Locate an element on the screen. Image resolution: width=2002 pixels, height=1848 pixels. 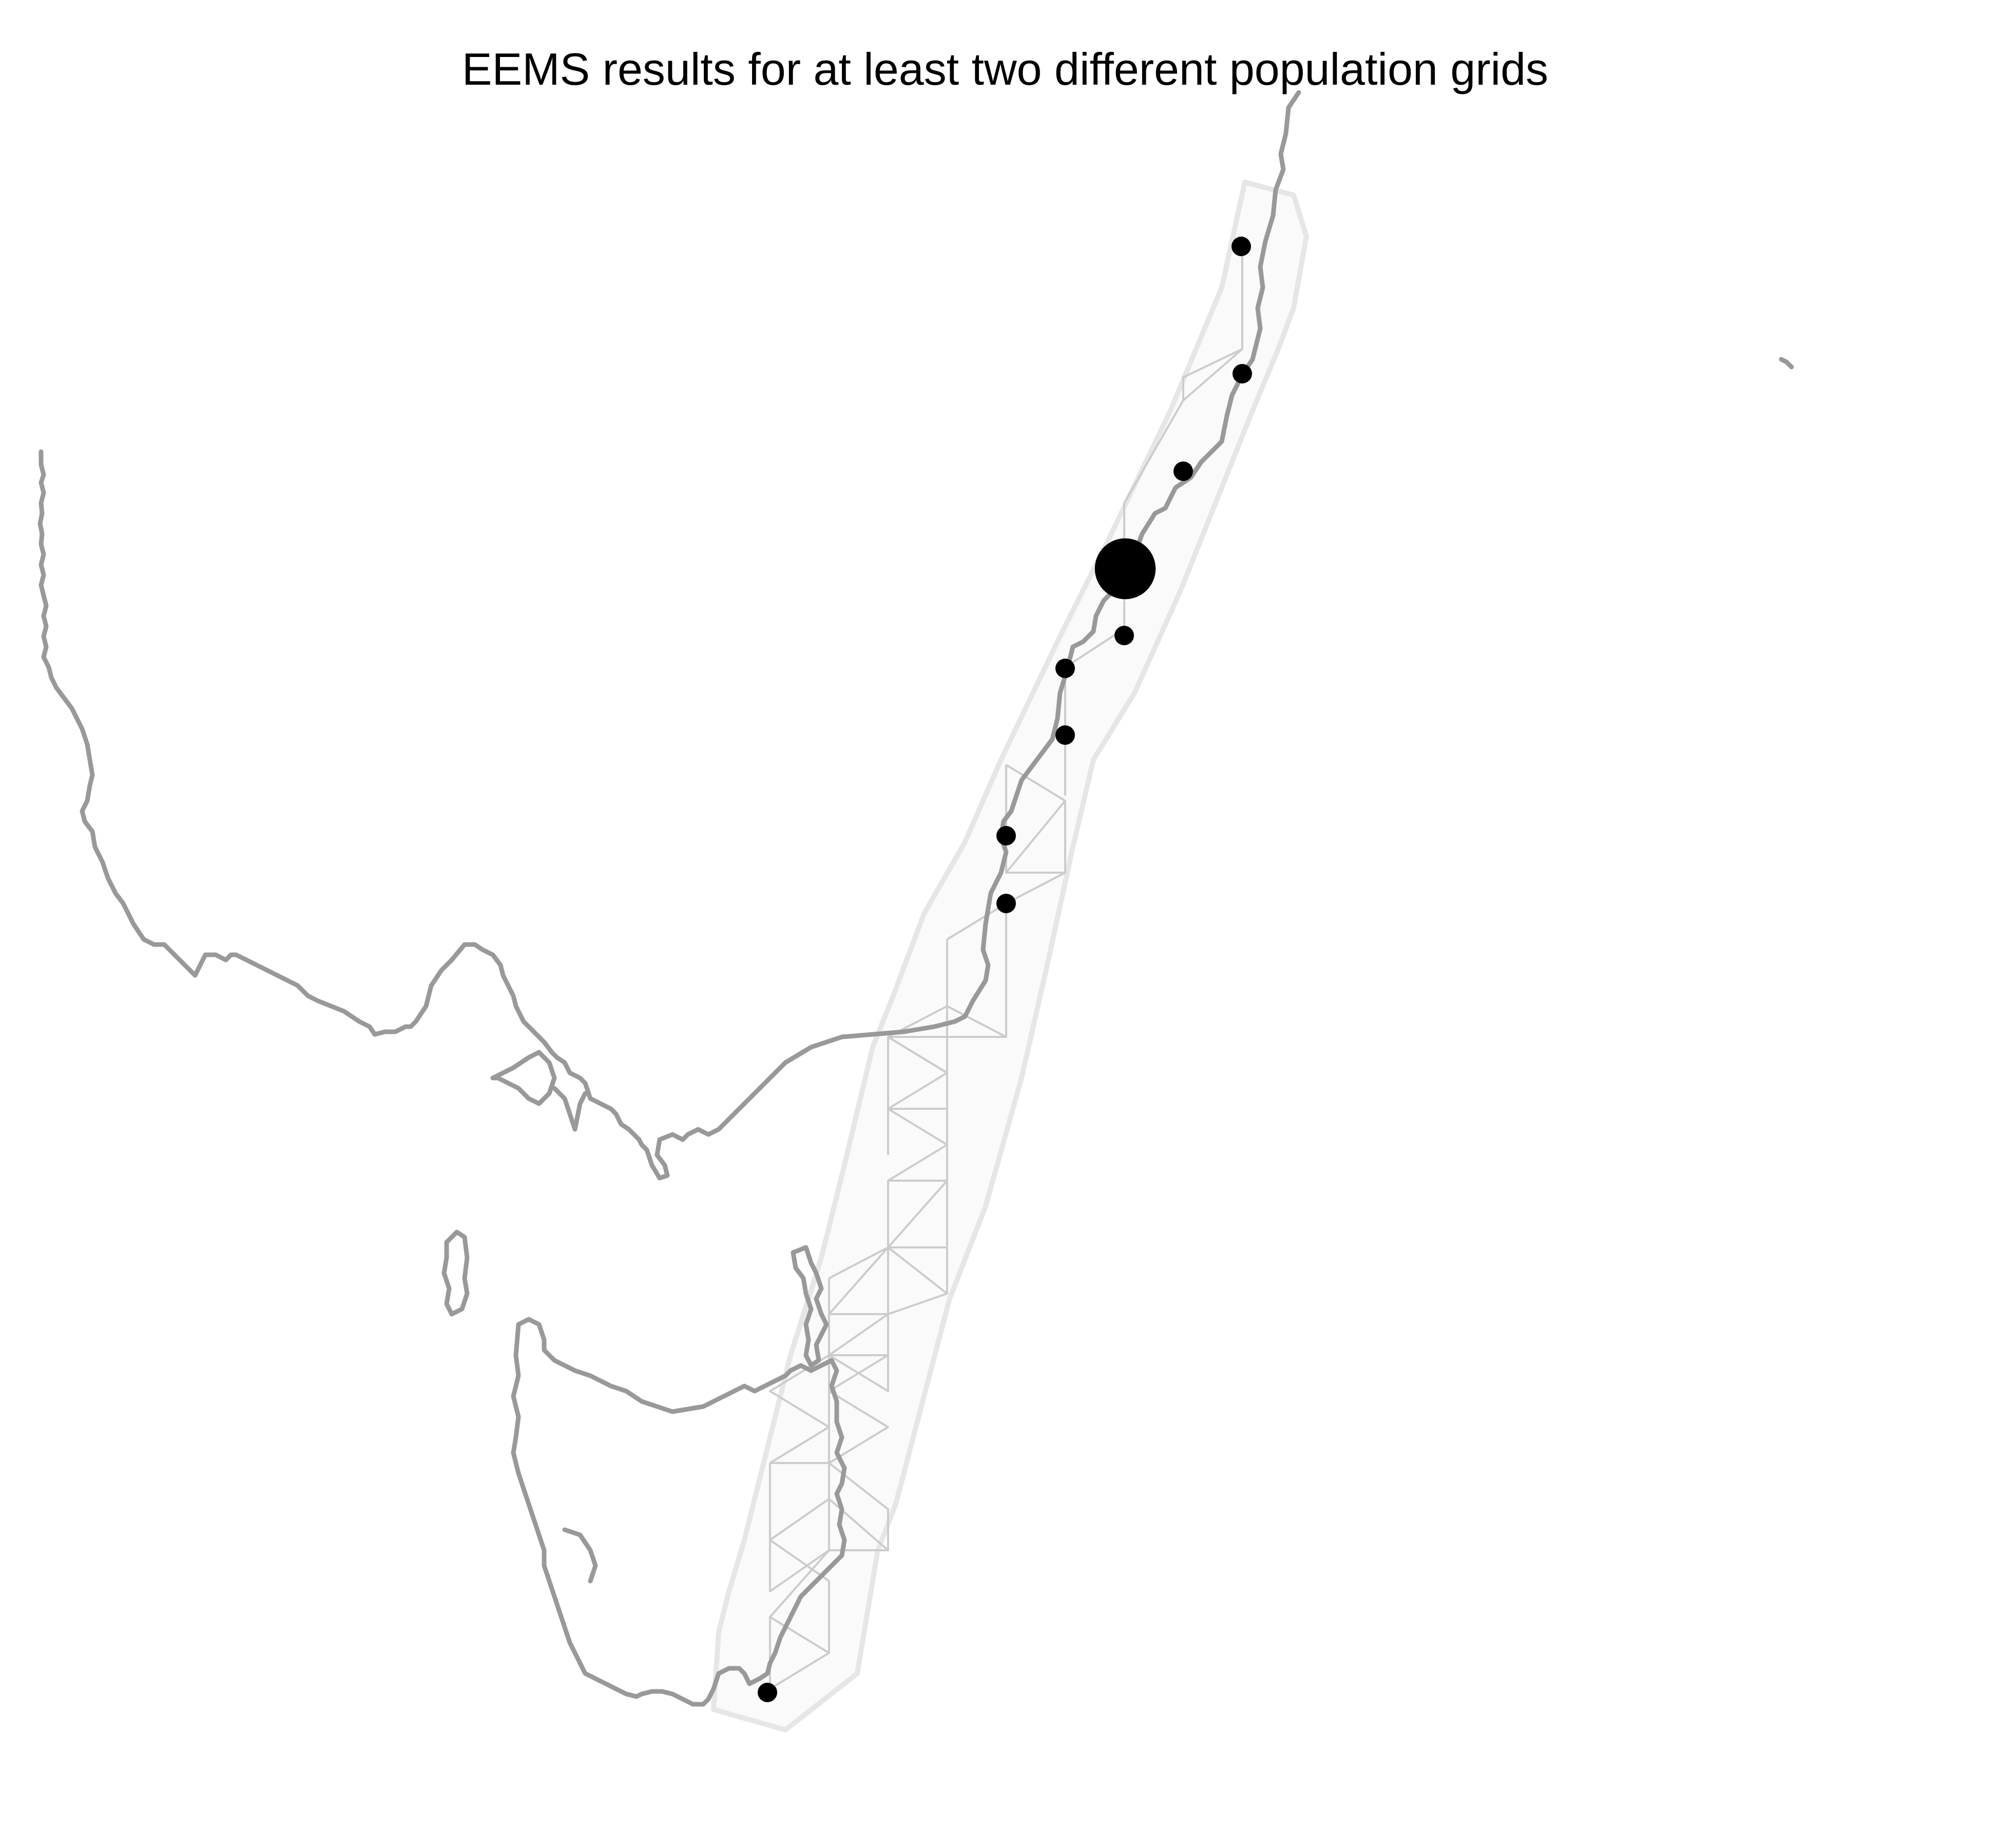
sample-point-s5 is located at coordinates (1124, 635).